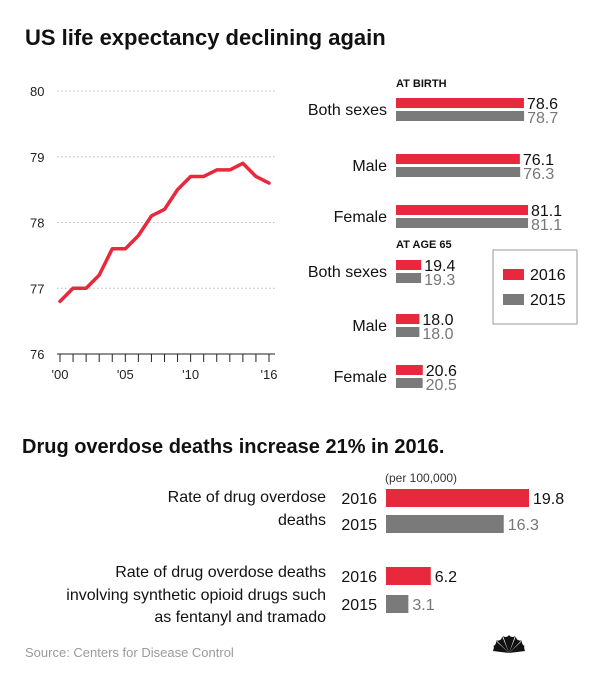  Describe the element at coordinates (441, 385) in the screenshot. I see `value-label-2015: 20.5` at that location.